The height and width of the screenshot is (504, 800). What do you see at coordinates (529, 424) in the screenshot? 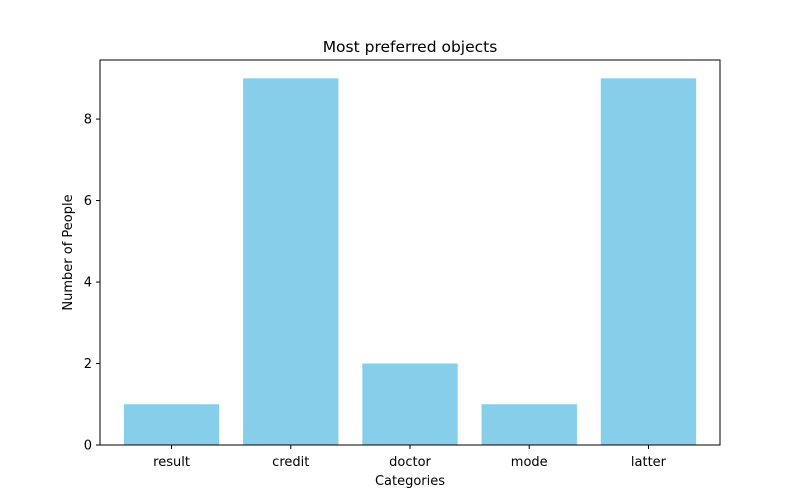
I see `bar-mode` at bounding box center [529, 424].